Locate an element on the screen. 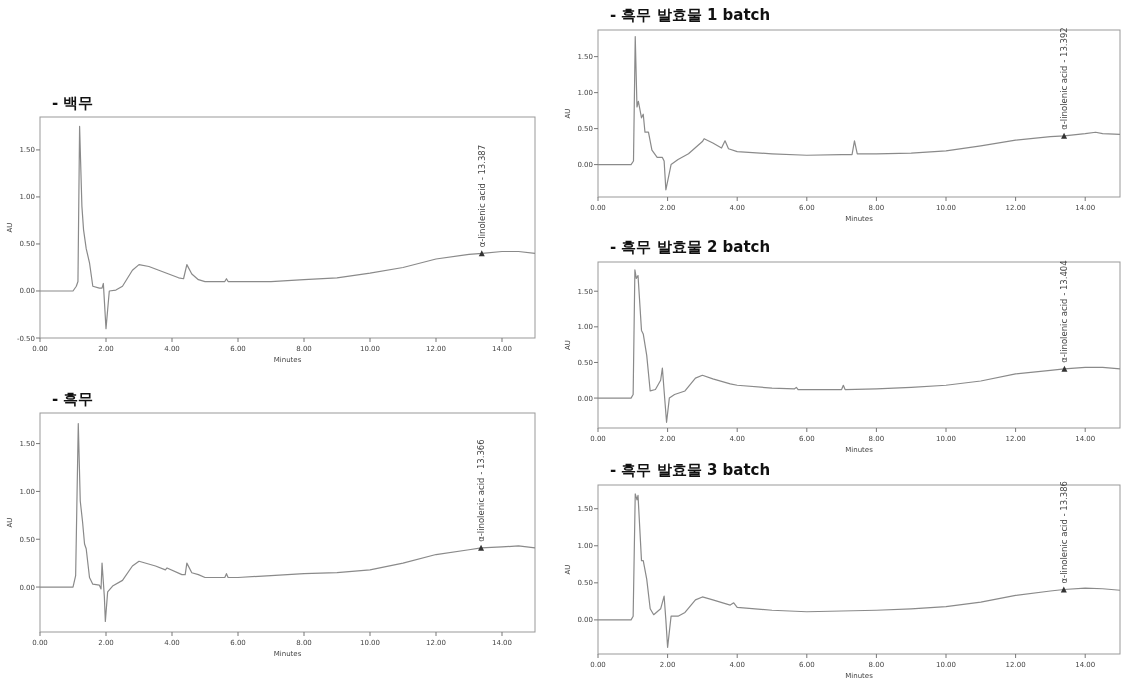  annotation: α-linolenic acid - 13.386 is located at coordinates (1063, 532).